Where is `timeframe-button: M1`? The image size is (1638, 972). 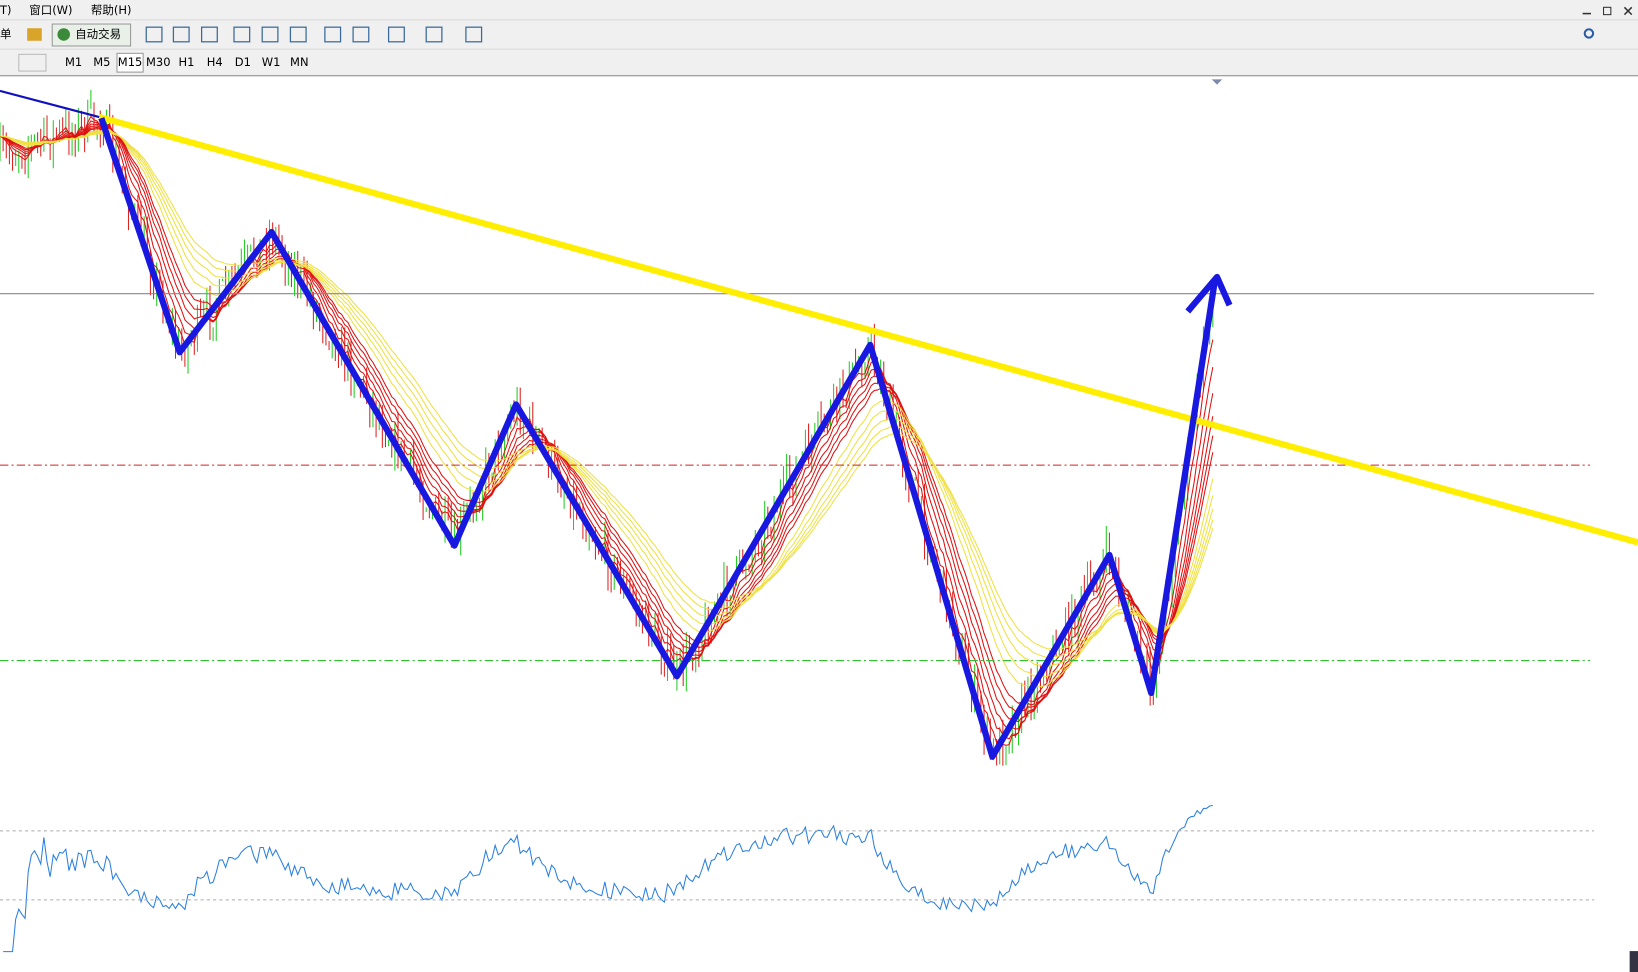
timeframe-button: M1 is located at coordinates (73, 62).